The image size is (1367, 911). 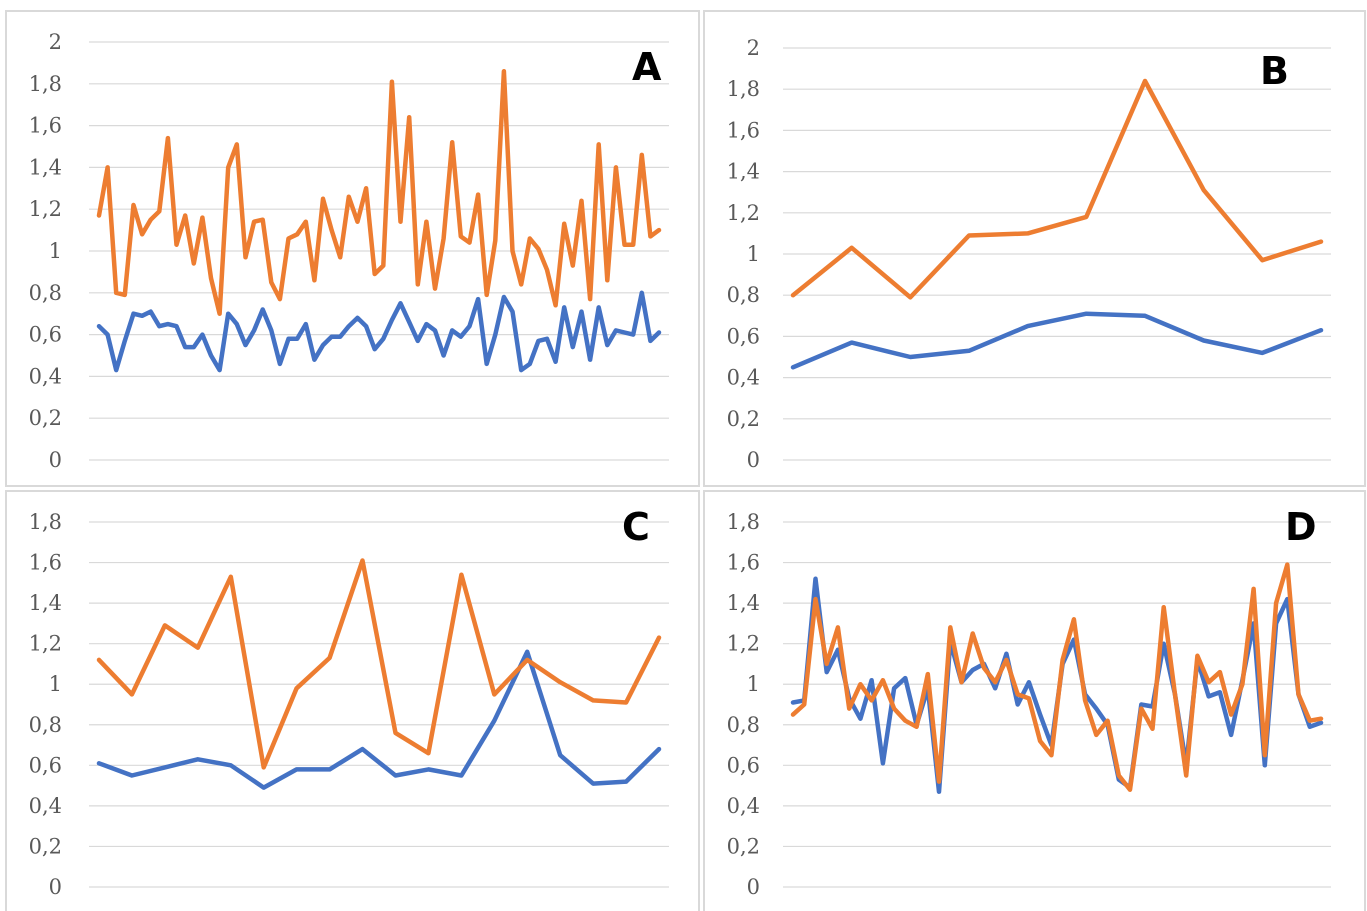 I want to click on chart-a-y-tick-label: 0,4, so click(x=45, y=376).